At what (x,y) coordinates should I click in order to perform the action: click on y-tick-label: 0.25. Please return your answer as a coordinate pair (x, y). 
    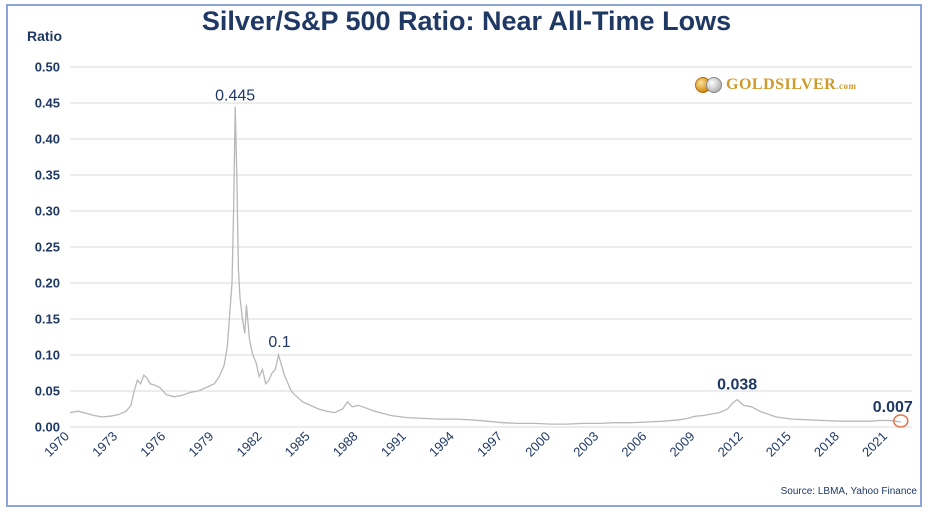
    Looking at the image, I should click on (47, 247).